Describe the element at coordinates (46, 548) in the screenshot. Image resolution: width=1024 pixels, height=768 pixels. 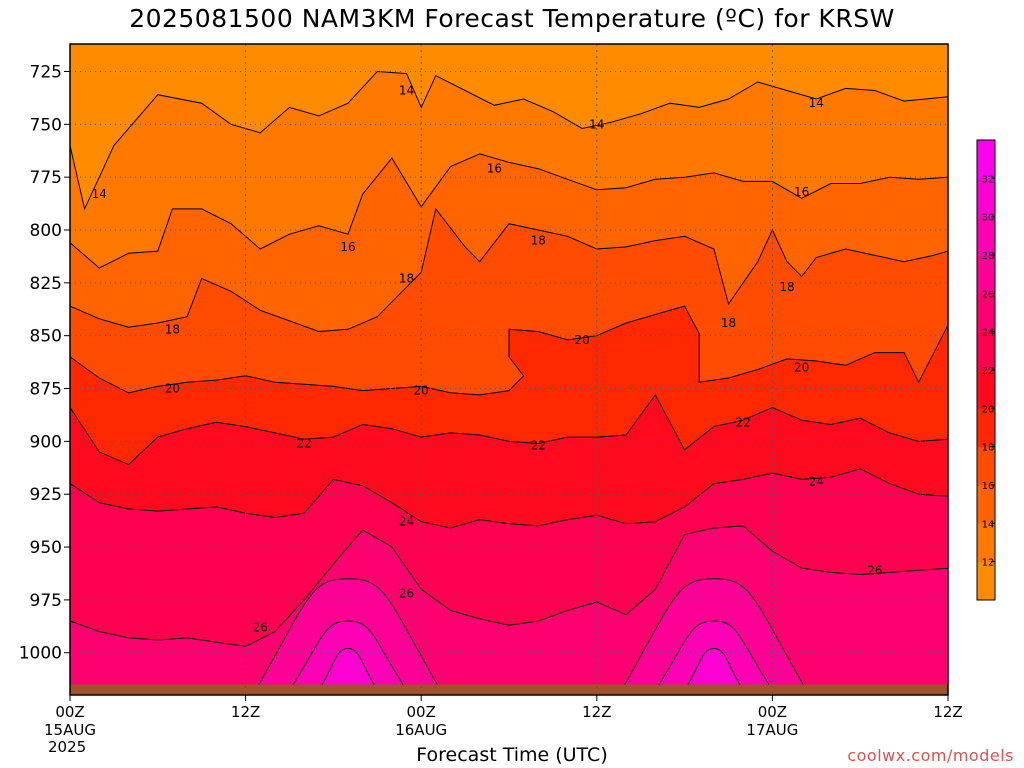
I see `y-tick-label: 950` at that location.